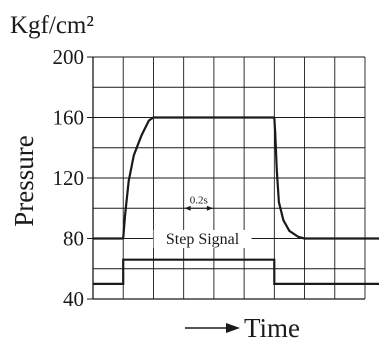 This screenshot has height=345, width=385. What do you see at coordinates (73, 299) in the screenshot?
I see `y-tick-label-40: 40` at bounding box center [73, 299].